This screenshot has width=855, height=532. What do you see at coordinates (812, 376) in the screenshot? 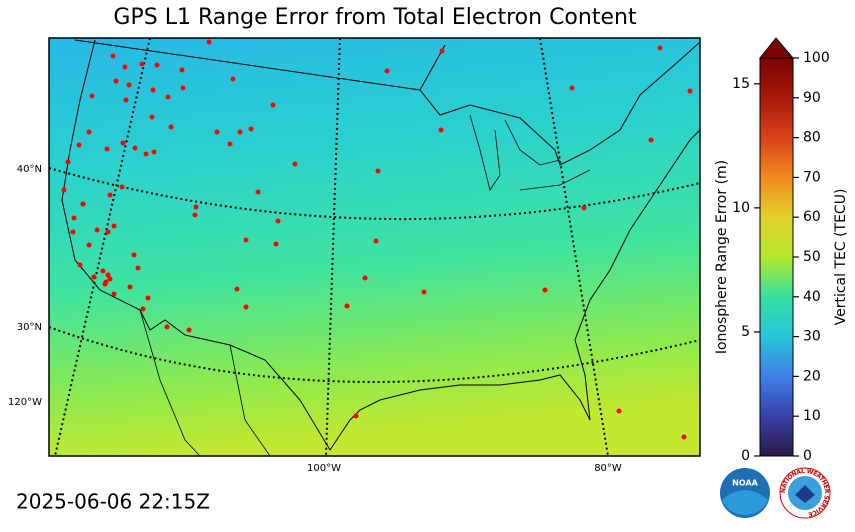
I see `tick-label: 20` at bounding box center [812, 376].